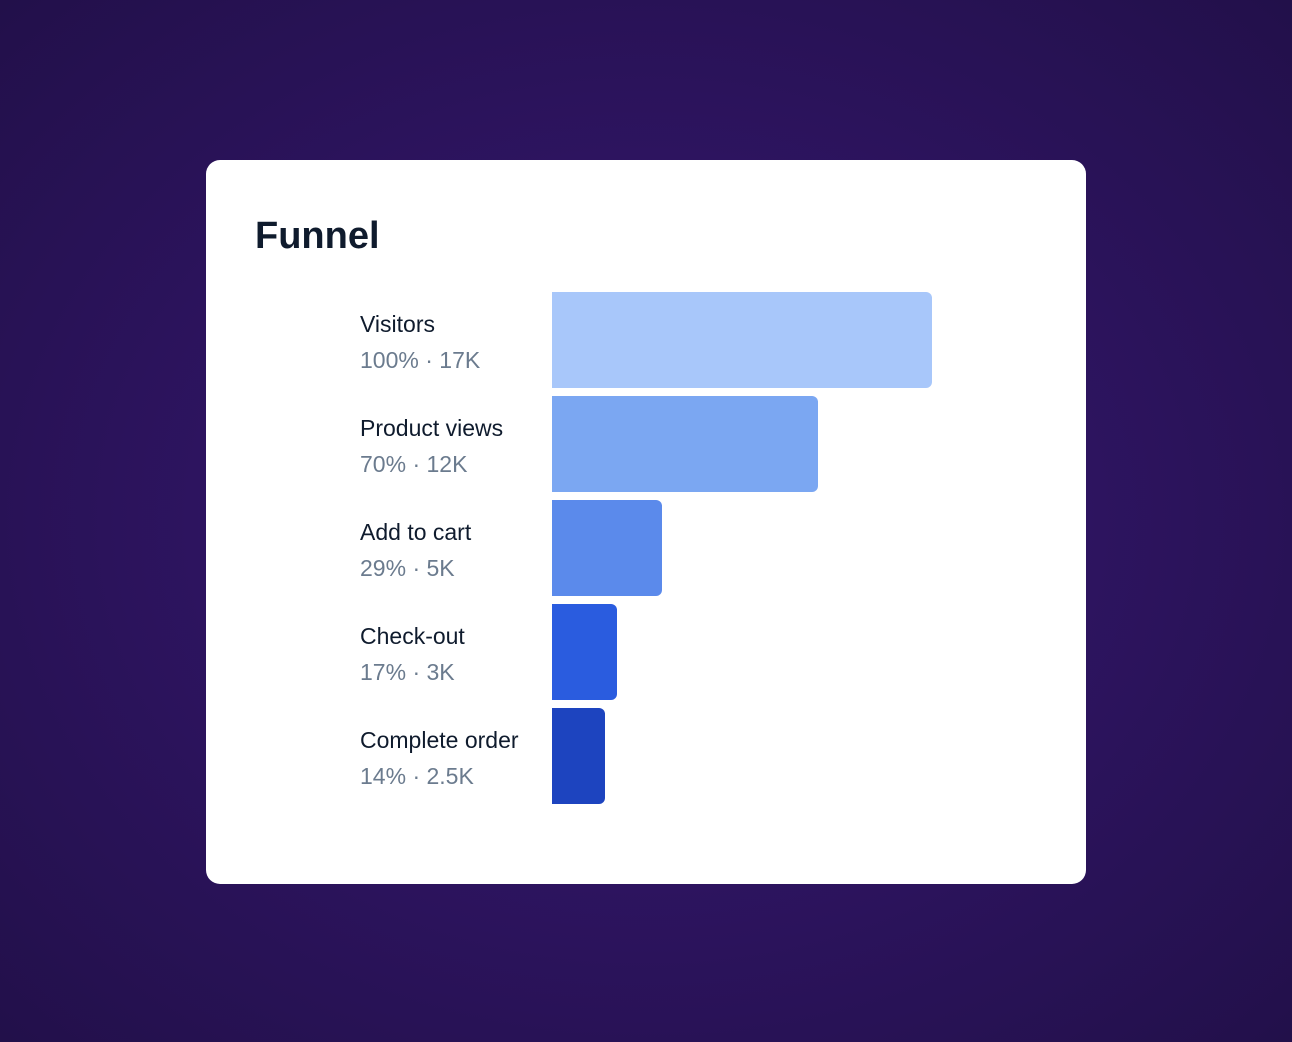 This screenshot has width=1292, height=1042. What do you see at coordinates (412, 636) in the screenshot?
I see `stage-label: Check-out` at bounding box center [412, 636].